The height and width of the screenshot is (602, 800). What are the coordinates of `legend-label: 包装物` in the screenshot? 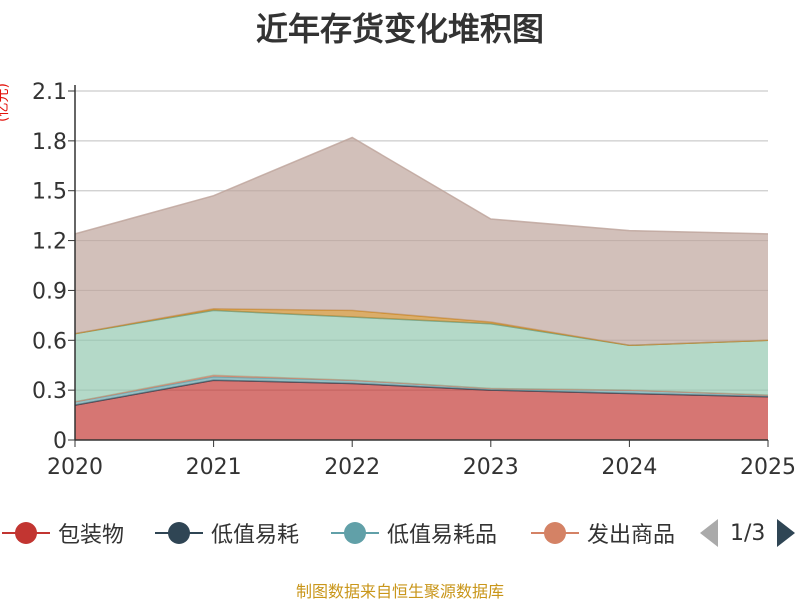 It's located at (91, 535).